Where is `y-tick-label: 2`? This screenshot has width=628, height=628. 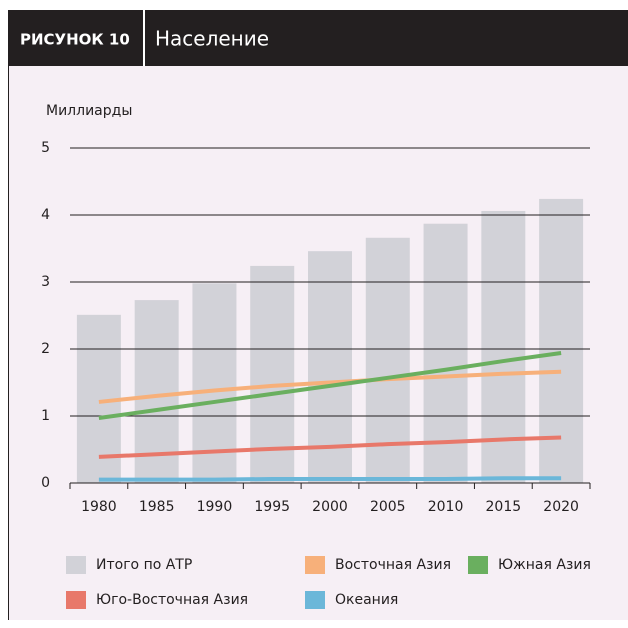 y-tick-label: 2 is located at coordinates (45, 349).